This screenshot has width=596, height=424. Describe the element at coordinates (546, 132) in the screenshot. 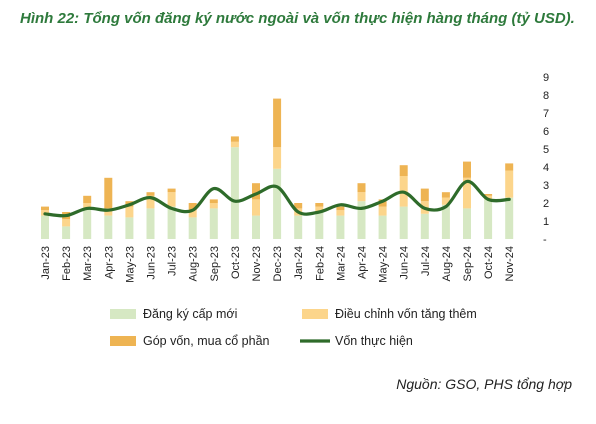

I see `y-tick-label: 6` at that location.